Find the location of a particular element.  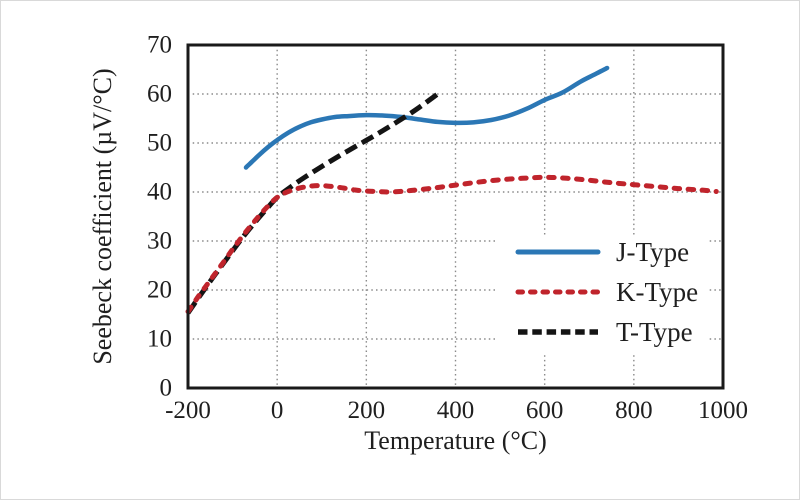

y-tick-label: 60 is located at coordinates (159, 94).